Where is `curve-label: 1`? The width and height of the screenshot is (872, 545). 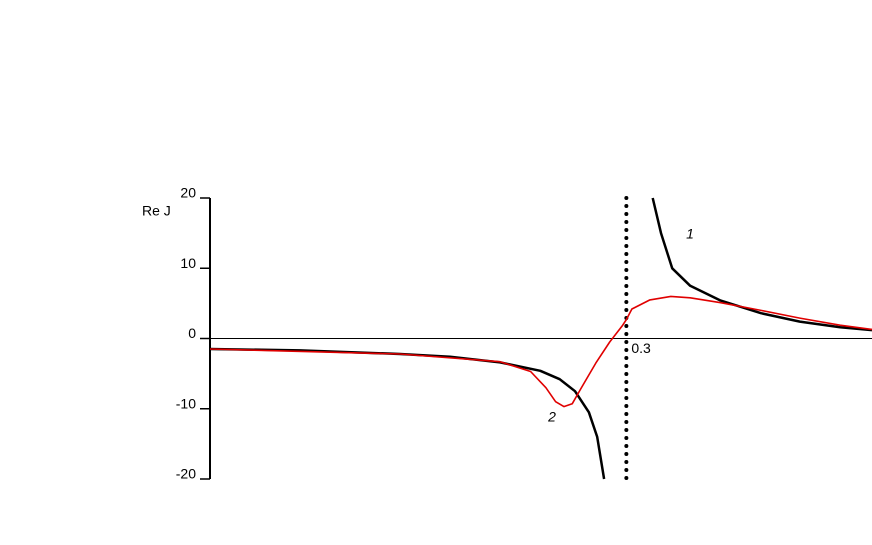 curve-label: 1 is located at coordinates (690, 234).